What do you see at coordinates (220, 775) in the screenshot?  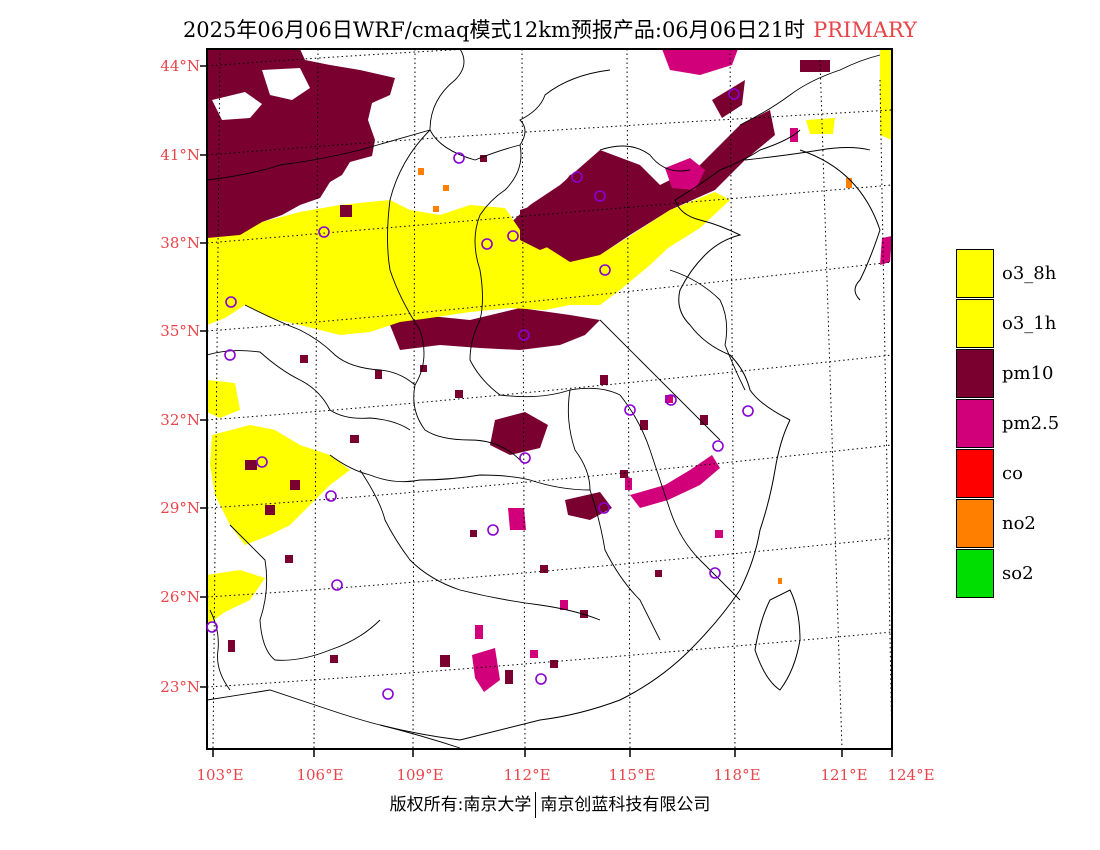 I see `lon-label: 103°E` at bounding box center [220, 775].